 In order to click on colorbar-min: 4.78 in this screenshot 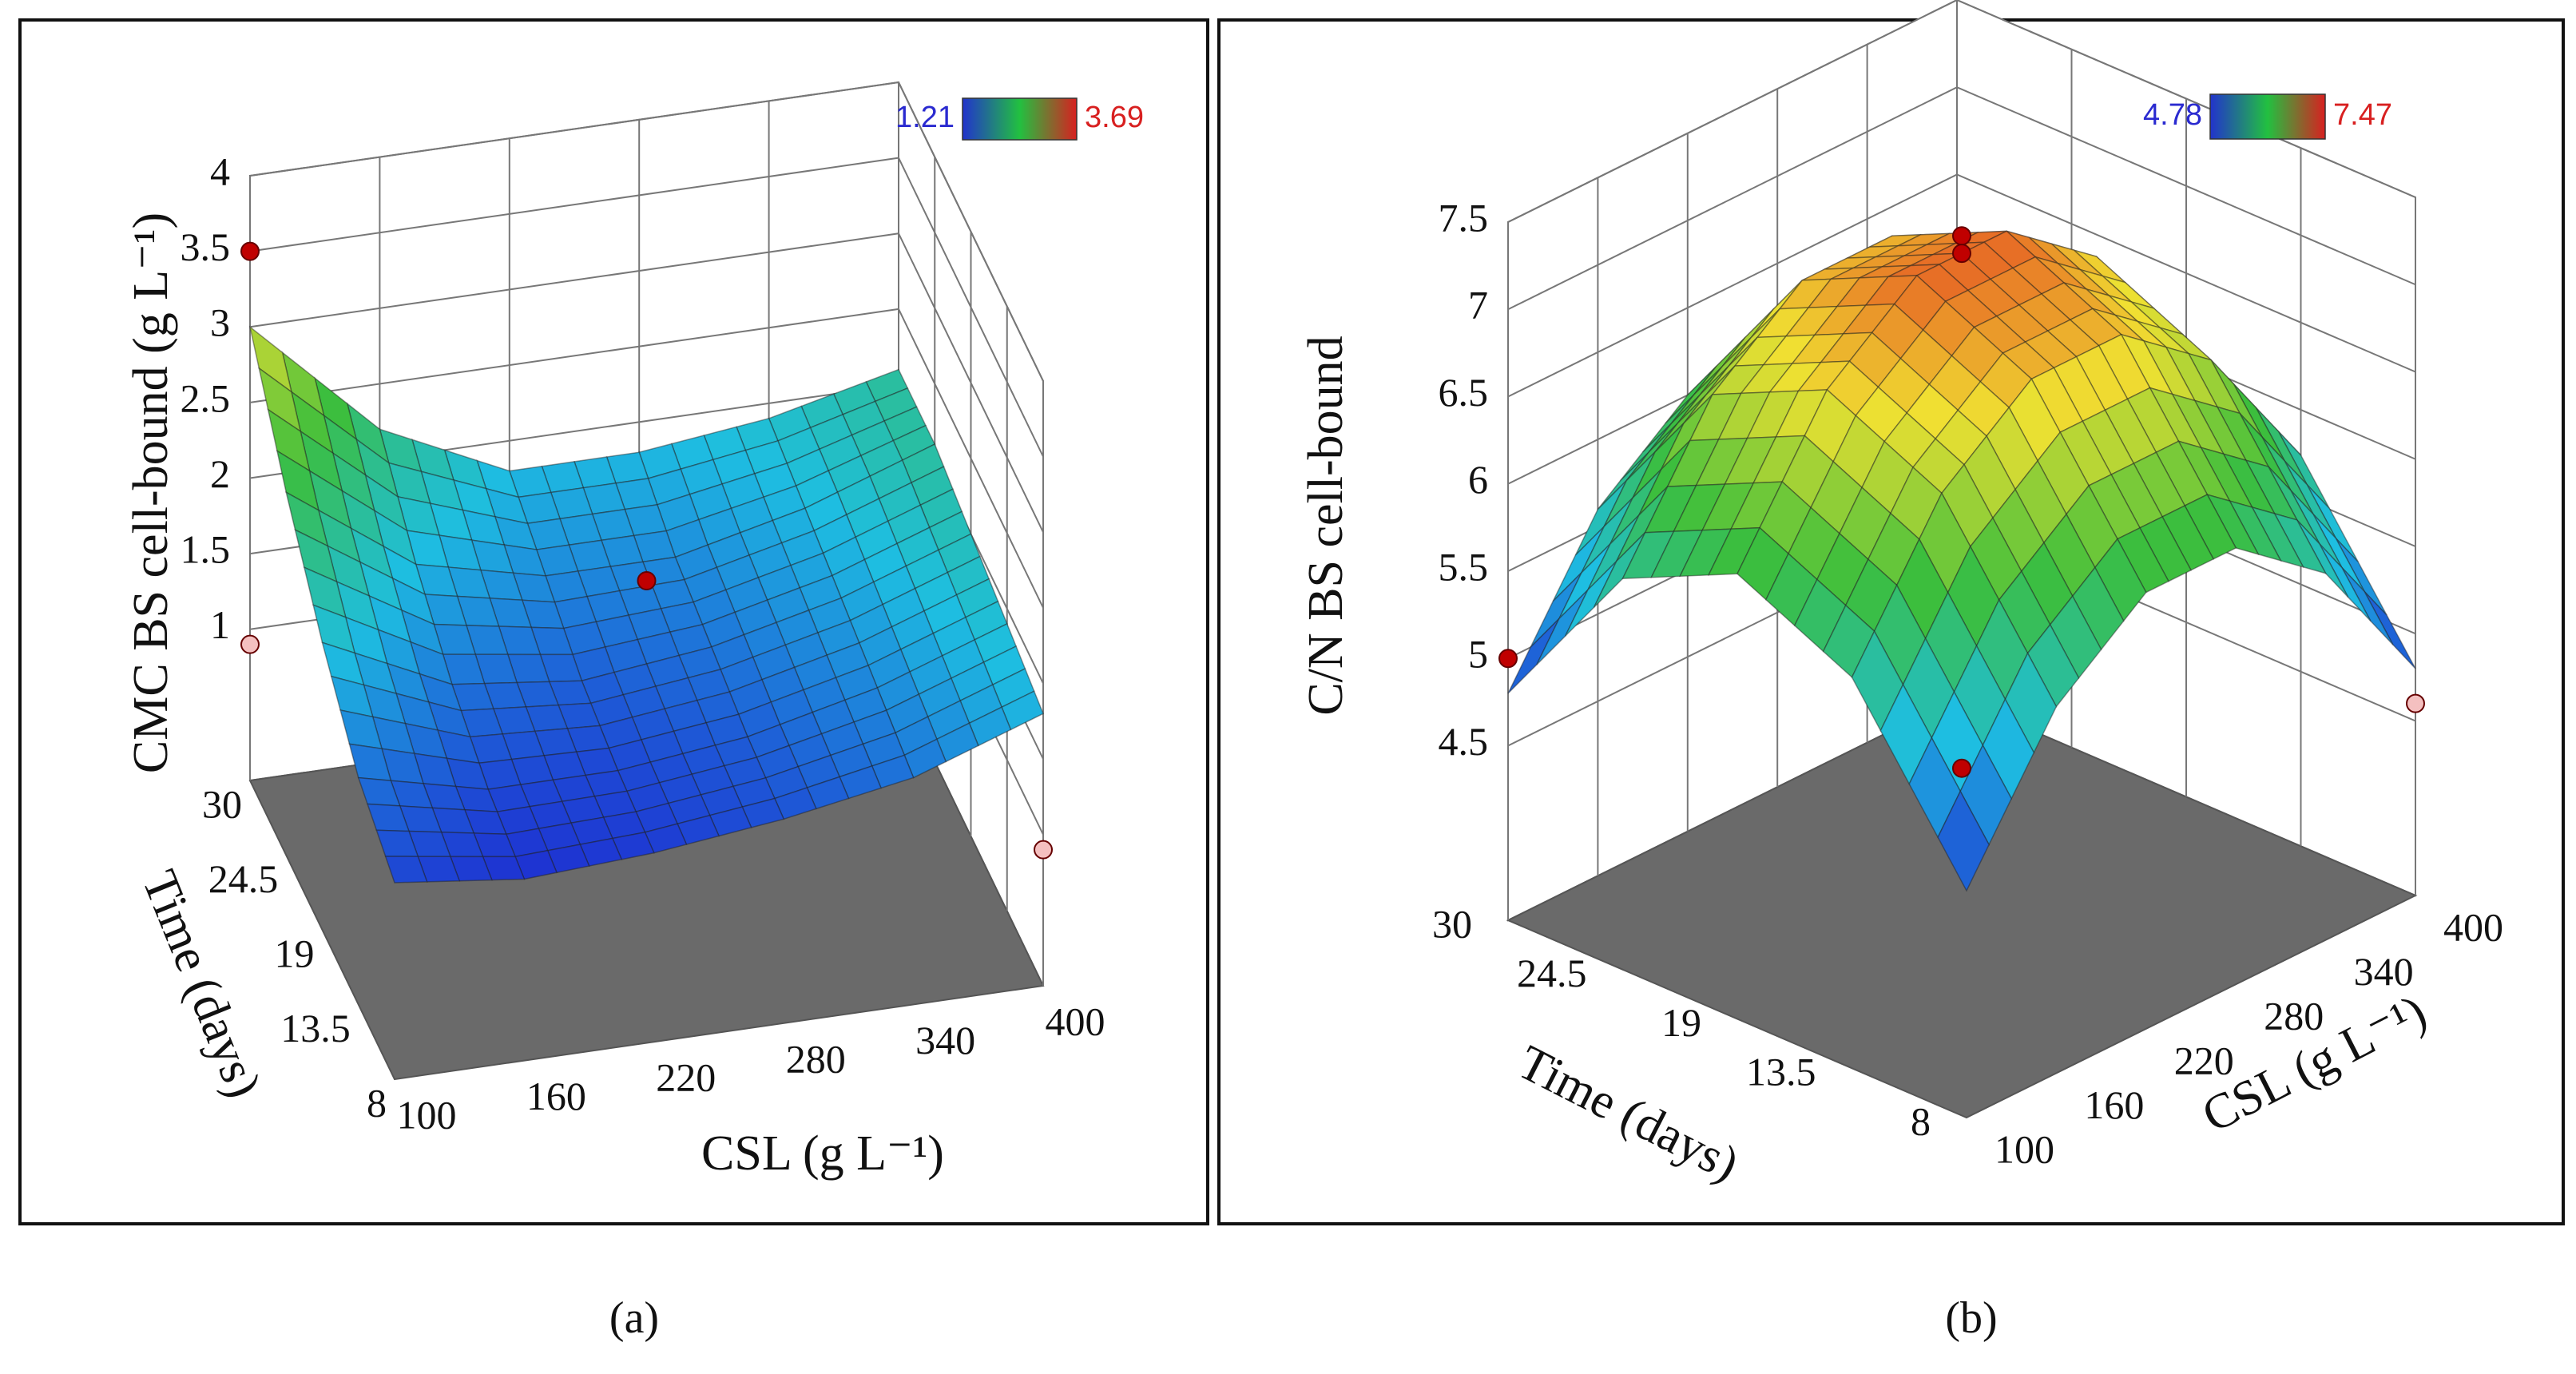, I will do `click(2172, 115)`.